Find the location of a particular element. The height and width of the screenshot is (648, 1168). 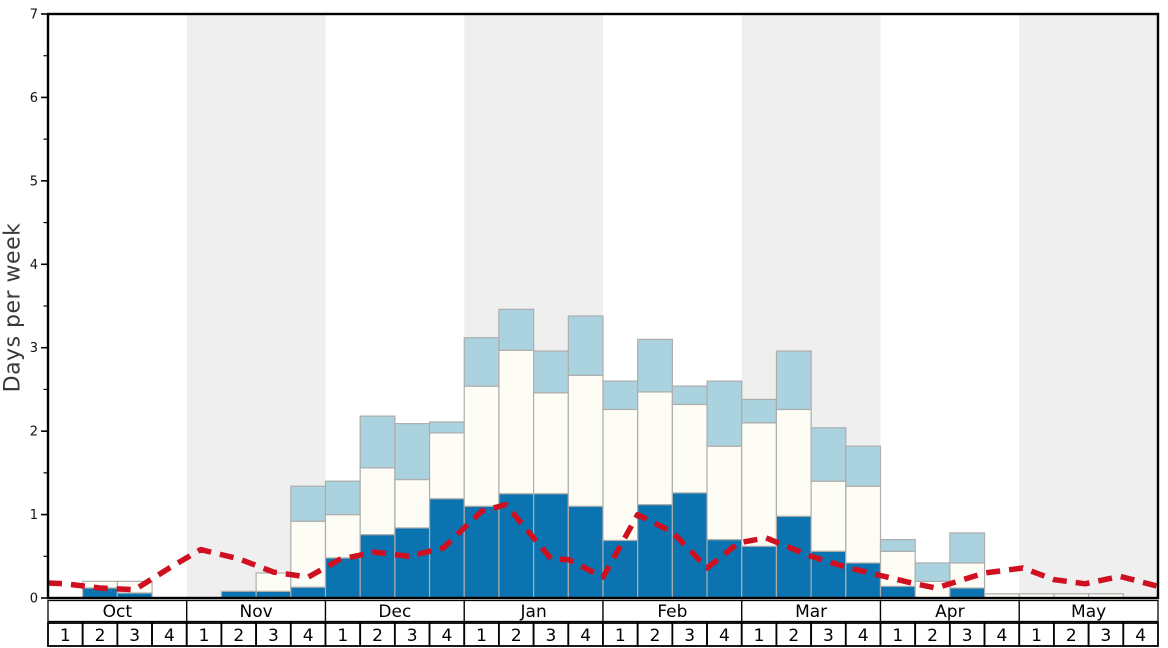

month-cell is located at coordinates (1088, 611).